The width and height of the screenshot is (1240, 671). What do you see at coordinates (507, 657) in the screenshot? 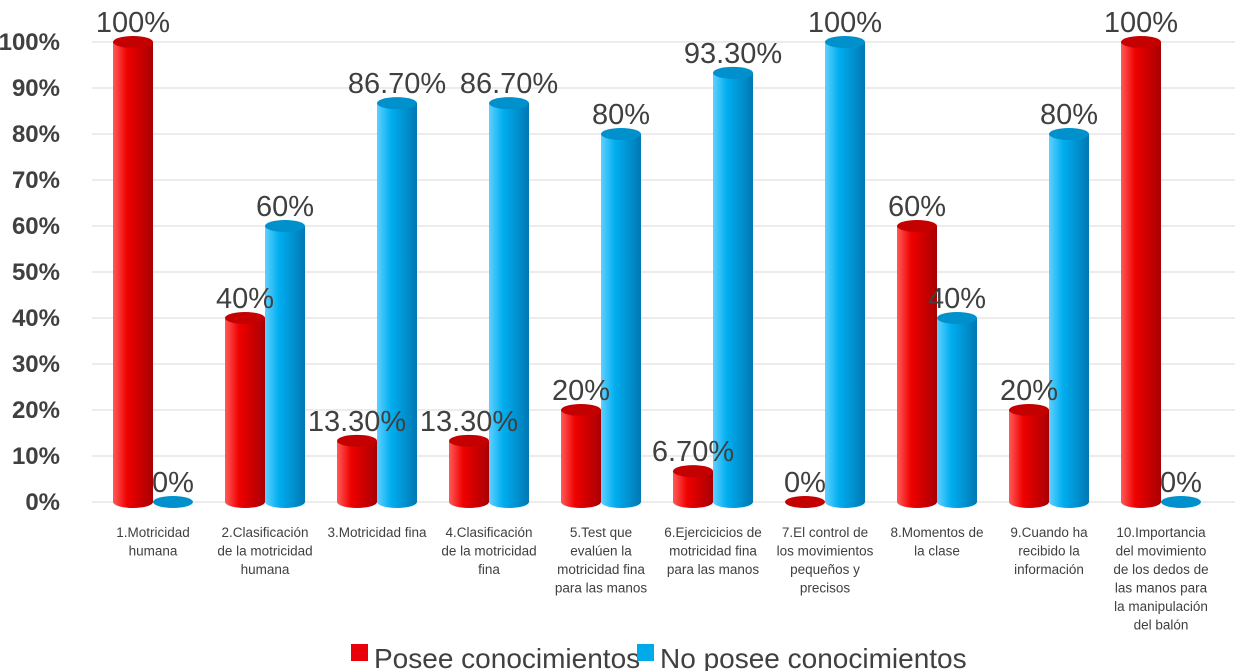
I see `legend-label-posee: Posee conocimientos` at bounding box center [507, 657].